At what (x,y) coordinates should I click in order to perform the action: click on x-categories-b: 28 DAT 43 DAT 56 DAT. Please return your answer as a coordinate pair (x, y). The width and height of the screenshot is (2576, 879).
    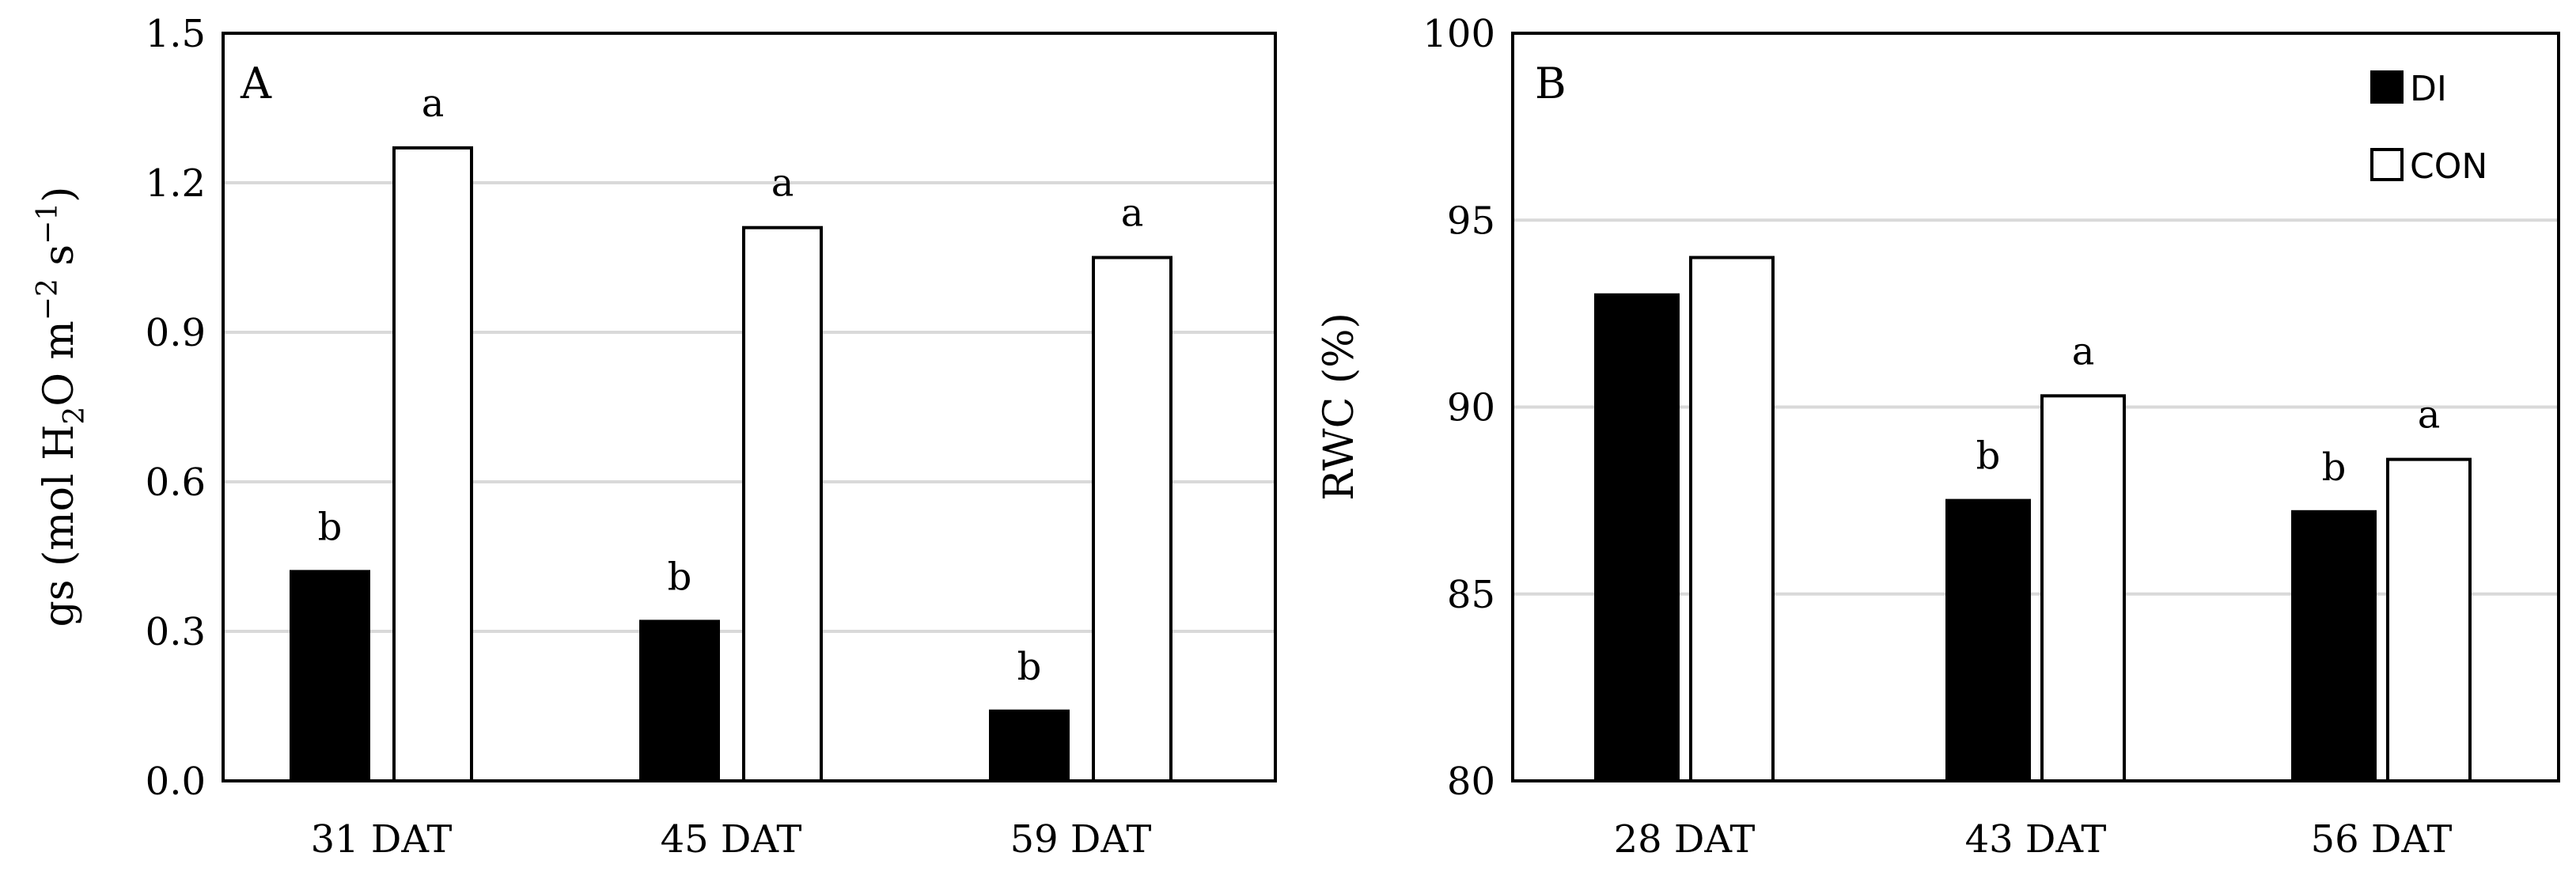
    Looking at the image, I should click on (2033, 840).